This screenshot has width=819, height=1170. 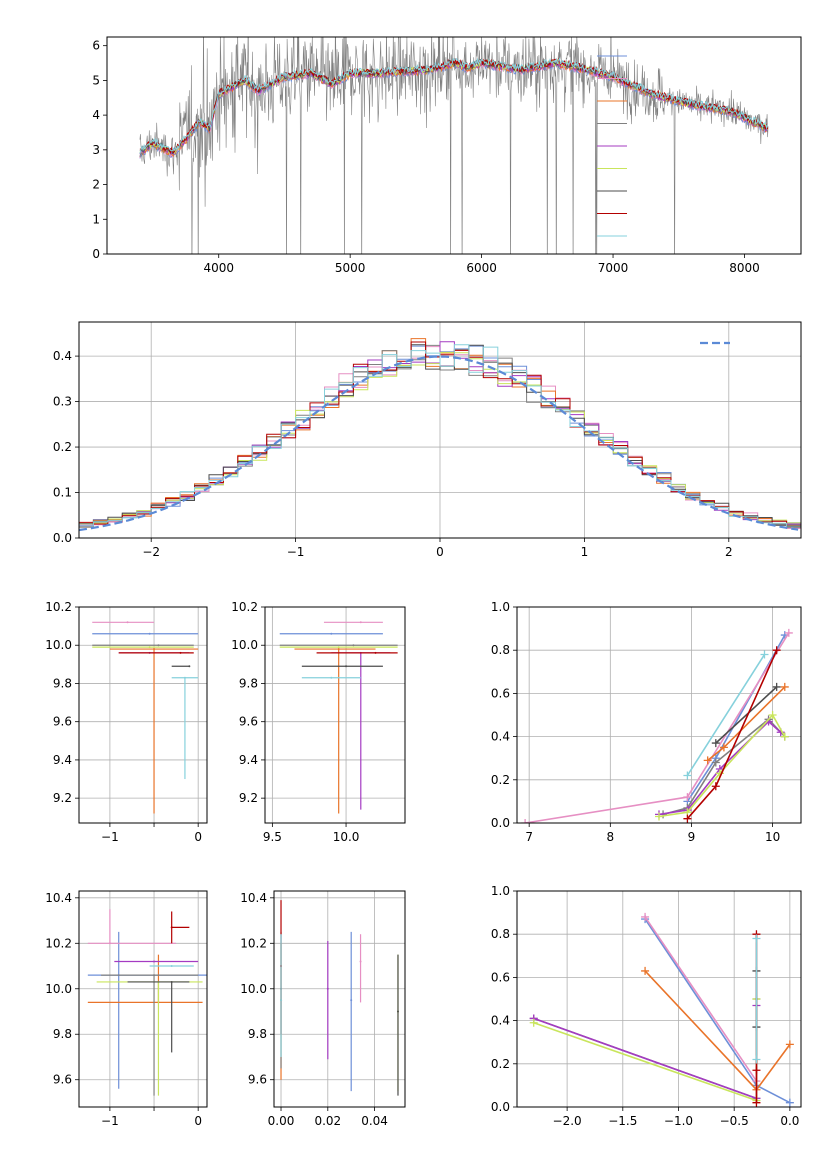 What do you see at coordinates (529, 837) in the screenshot?
I see `x-tick-label: 7` at bounding box center [529, 837].